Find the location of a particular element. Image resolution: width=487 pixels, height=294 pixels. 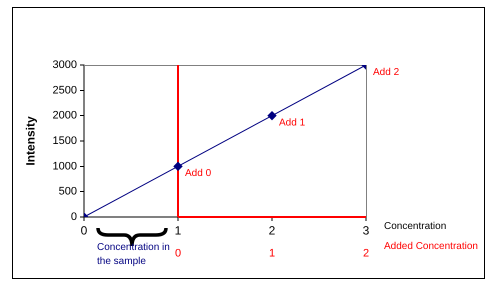

x-tick-label: 2 is located at coordinates (272, 231).